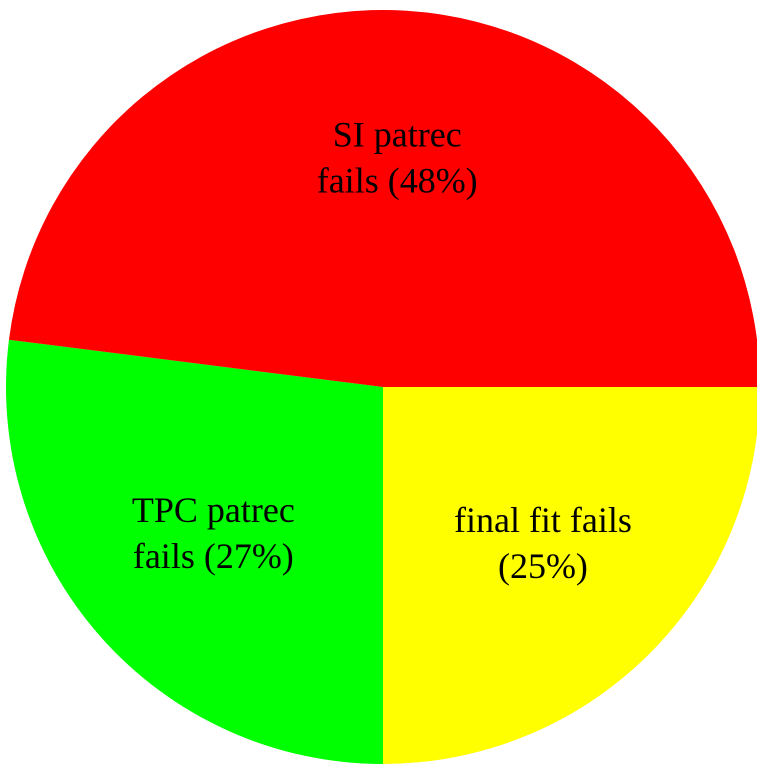  What do you see at coordinates (213, 510) in the screenshot?
I see `slice-label: TPC patrec` at bounding box center [213, 510].